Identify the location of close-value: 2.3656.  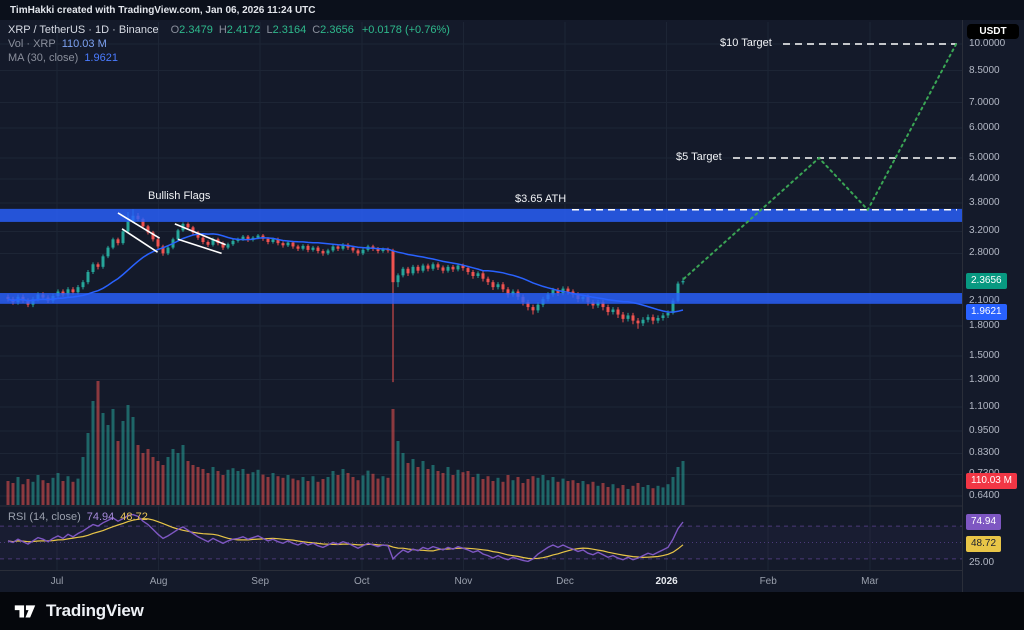
(337, 30).